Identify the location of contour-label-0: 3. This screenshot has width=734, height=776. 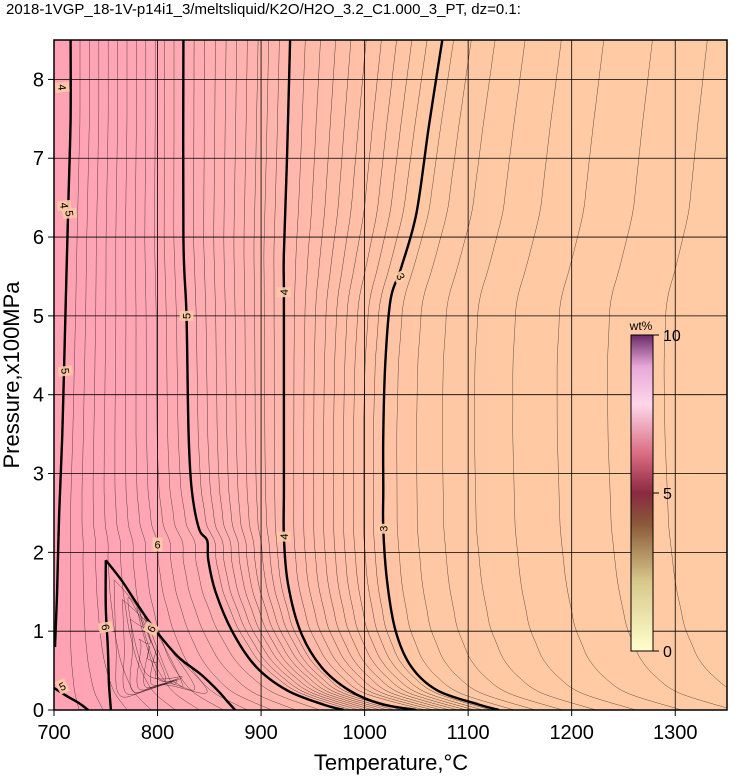
(401, 276).